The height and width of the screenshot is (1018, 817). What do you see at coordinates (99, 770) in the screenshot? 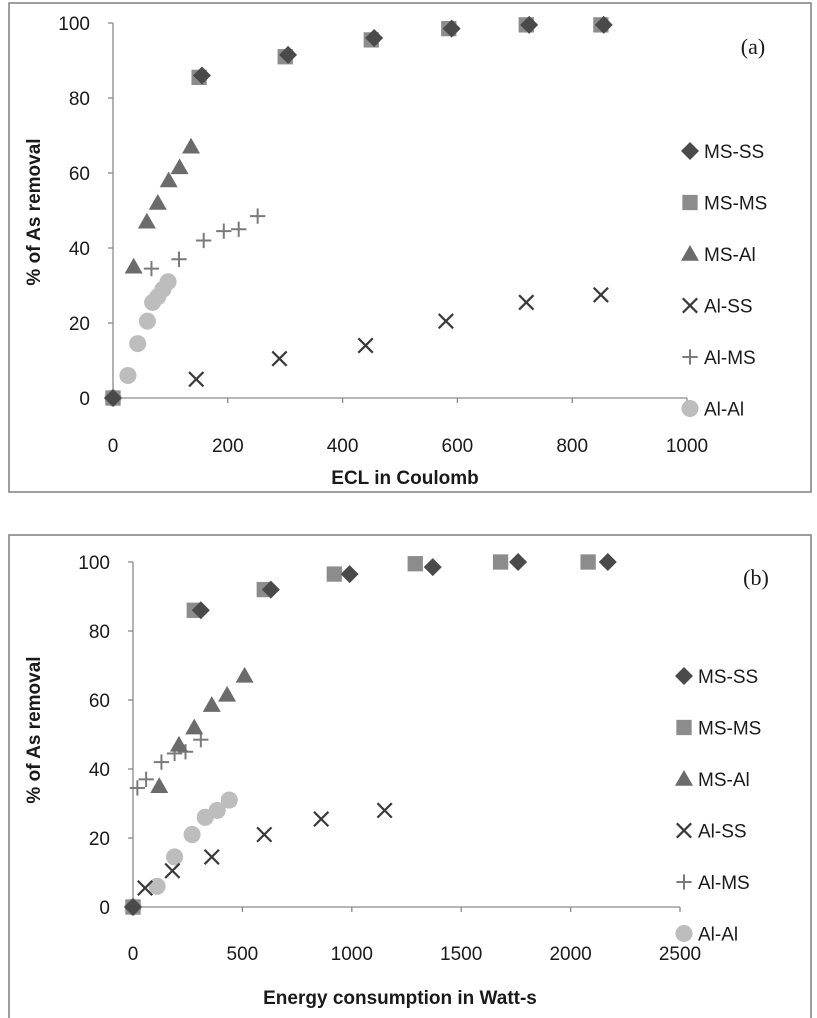
I see `y-tick-label: 40` at bounding box center [99, 770].